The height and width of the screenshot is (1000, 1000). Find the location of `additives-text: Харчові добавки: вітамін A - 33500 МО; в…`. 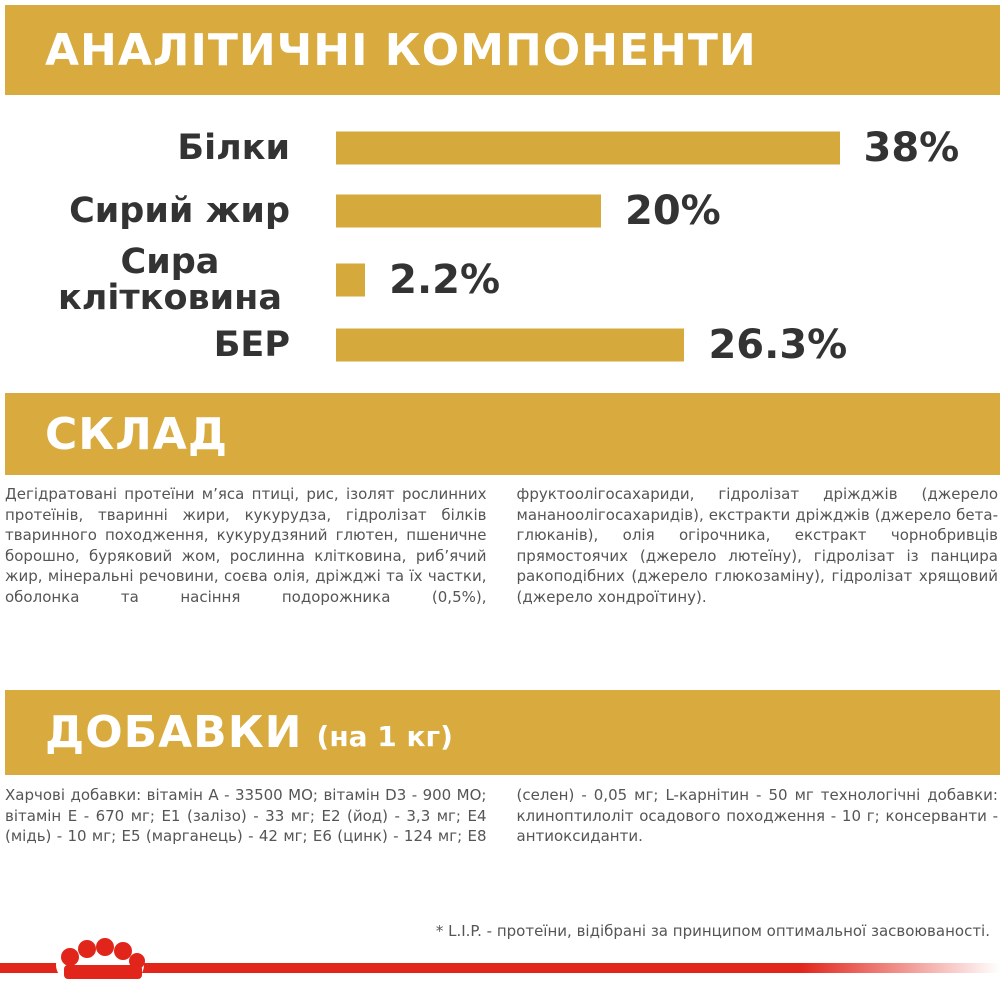

additives-text: Харчові добавки: вітамін A - 33500 МО; в… is located at coordinates (501, 815).